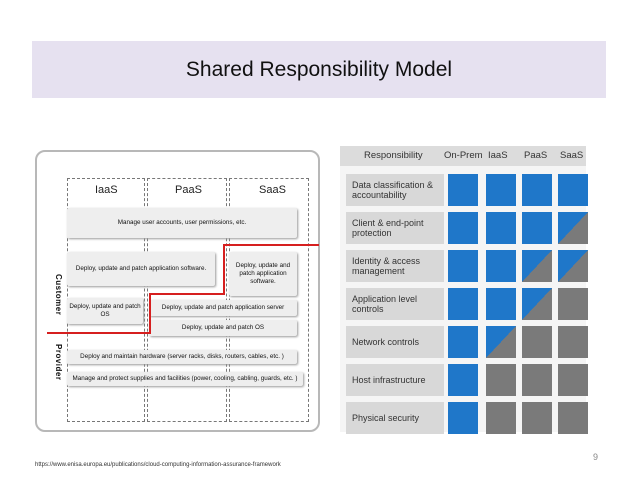 The height and width of the screenshot is (478, 638). I want to click on header-on-prem: On-Prem, so click(463, 155).